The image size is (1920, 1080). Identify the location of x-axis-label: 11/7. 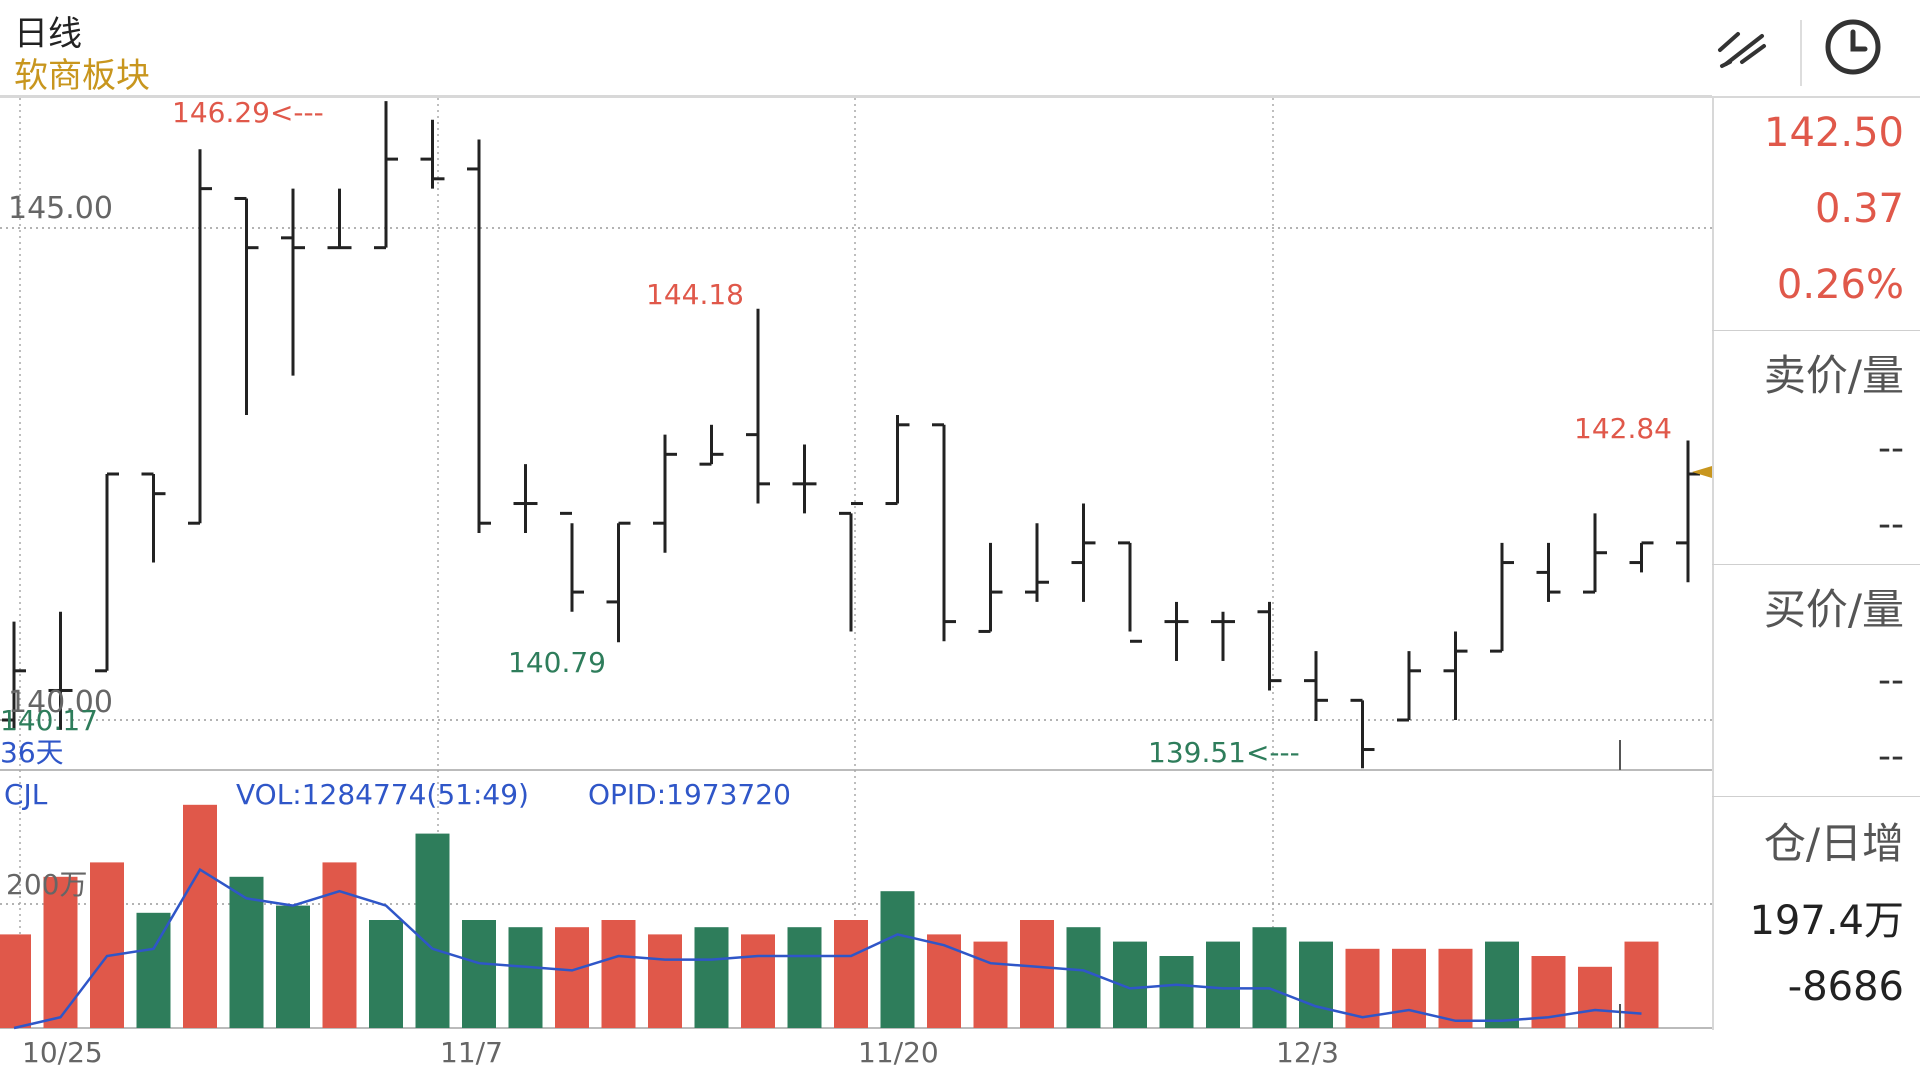
(471, 1052).